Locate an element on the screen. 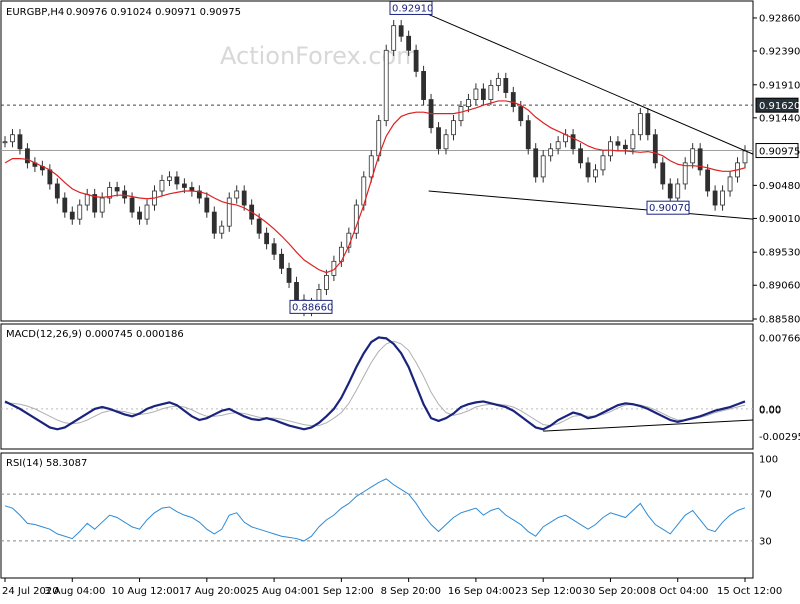 The height and width of the screenshot is (604, 800). price-annotation-label: 0.90070 is located at coordinates (669, 208).